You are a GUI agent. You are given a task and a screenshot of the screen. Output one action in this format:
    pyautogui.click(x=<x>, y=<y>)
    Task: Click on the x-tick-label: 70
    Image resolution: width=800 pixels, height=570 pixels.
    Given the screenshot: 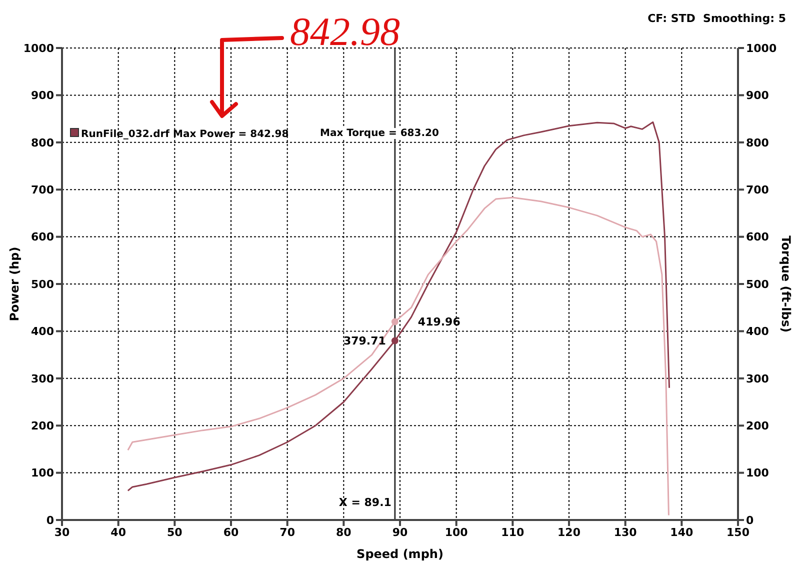 What is the action you would take?
    pyautogui.click(x=288, y=532)
    